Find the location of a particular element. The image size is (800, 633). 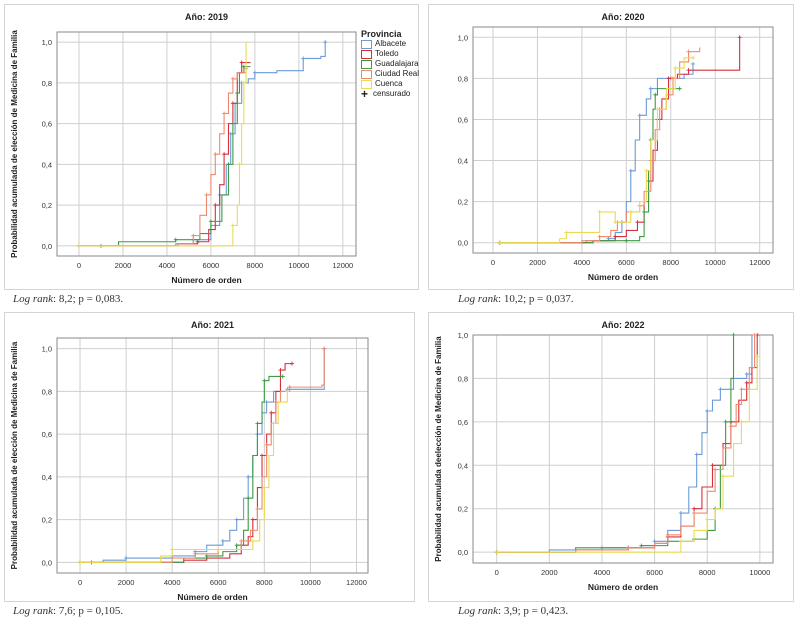

x-tick-label: 6000 is located at coordinates (626, 262).